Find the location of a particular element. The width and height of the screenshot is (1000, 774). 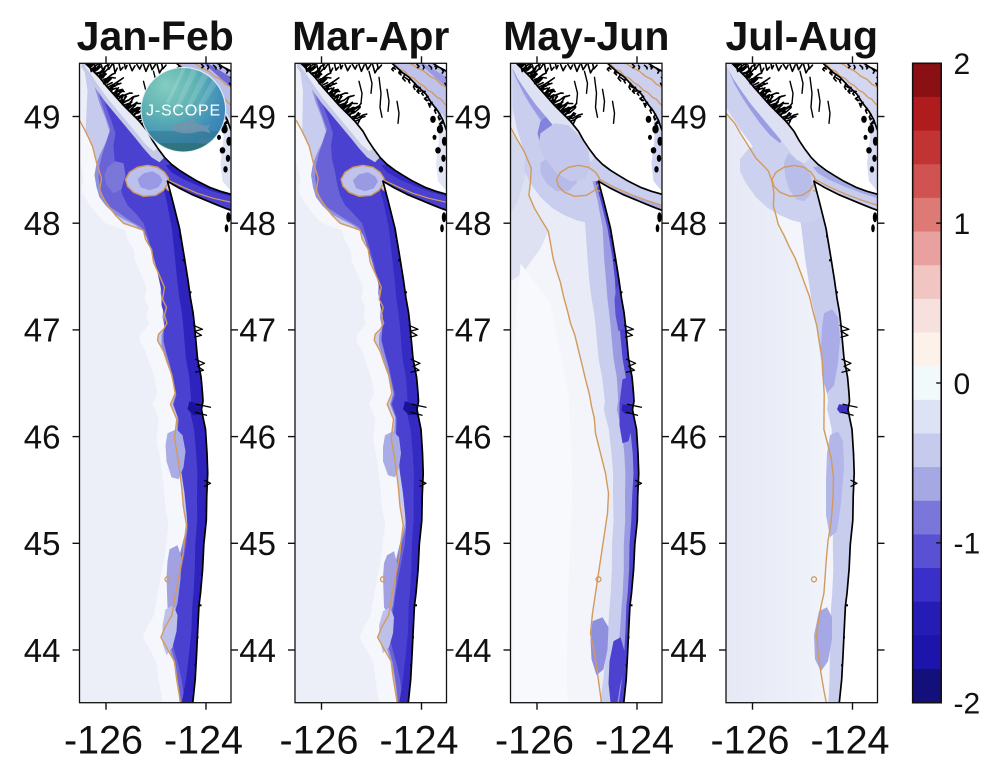

svg-text: Jan-Feb is located at coordinates (155, 36).